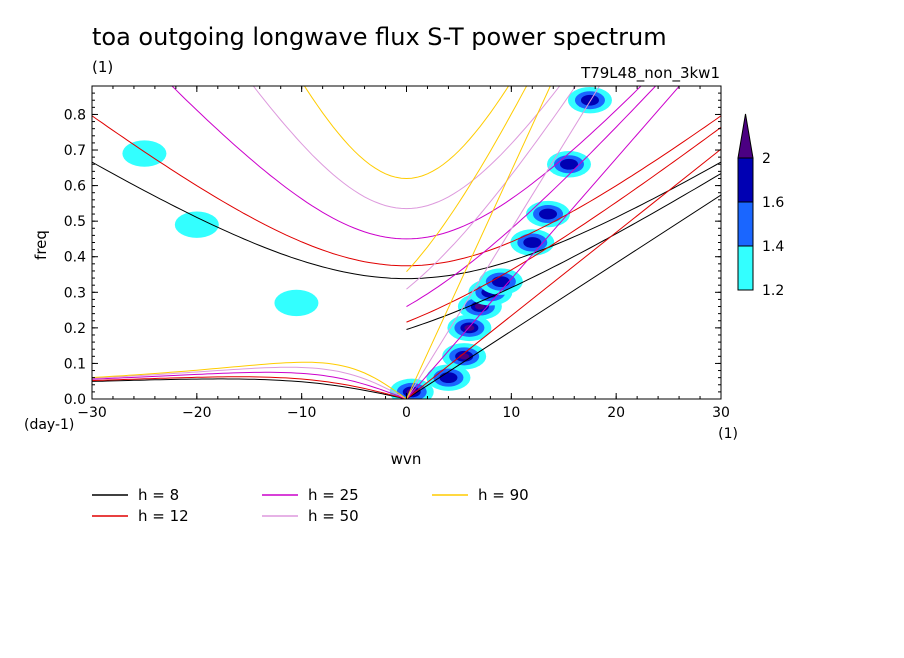 Image resolution: width=904 pixels, height=658 pixels. Describe the element at coordinates (773, 291) in the screenshot. I see `colorbar-label: 1.2` at that location.